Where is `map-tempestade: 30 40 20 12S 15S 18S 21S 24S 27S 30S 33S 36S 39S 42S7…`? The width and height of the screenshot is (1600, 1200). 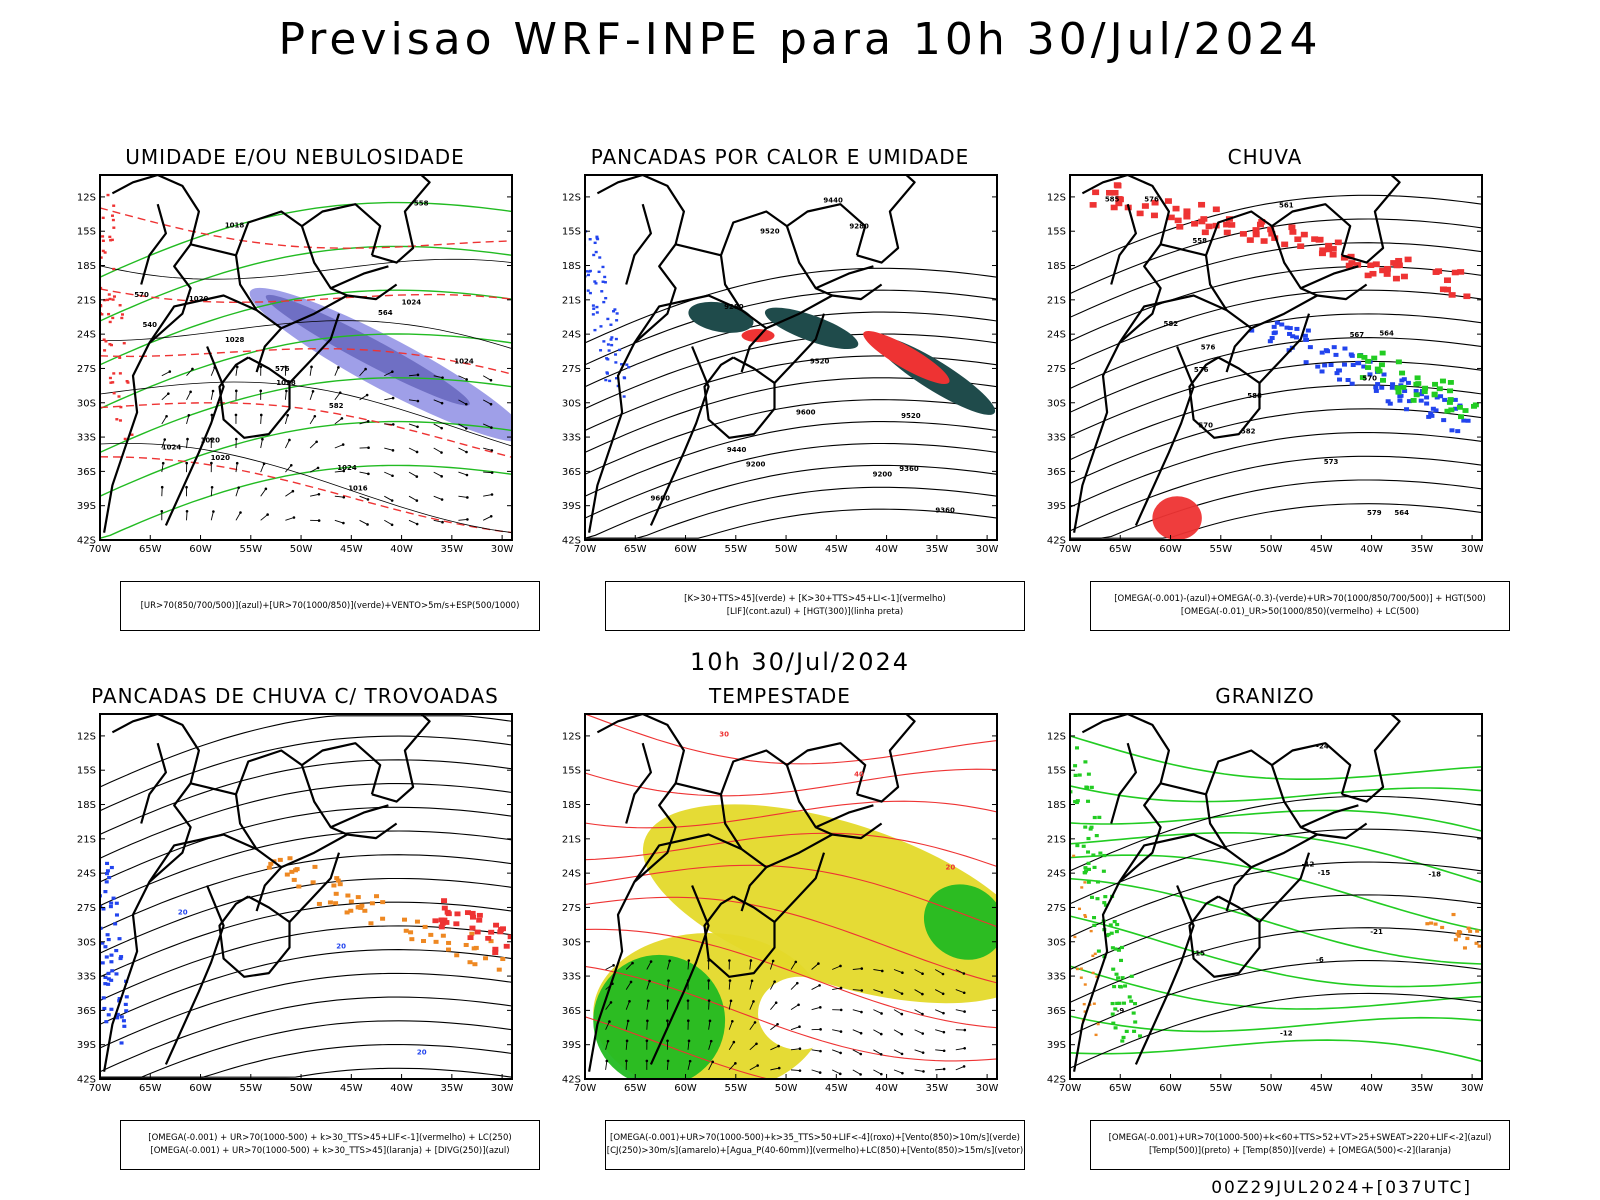
map-tempestade: 30 40 20 12S 15S 18S 21S 24S 27S 30S 33S 36S 39S 42S7… is located at coordinates (780, 903).